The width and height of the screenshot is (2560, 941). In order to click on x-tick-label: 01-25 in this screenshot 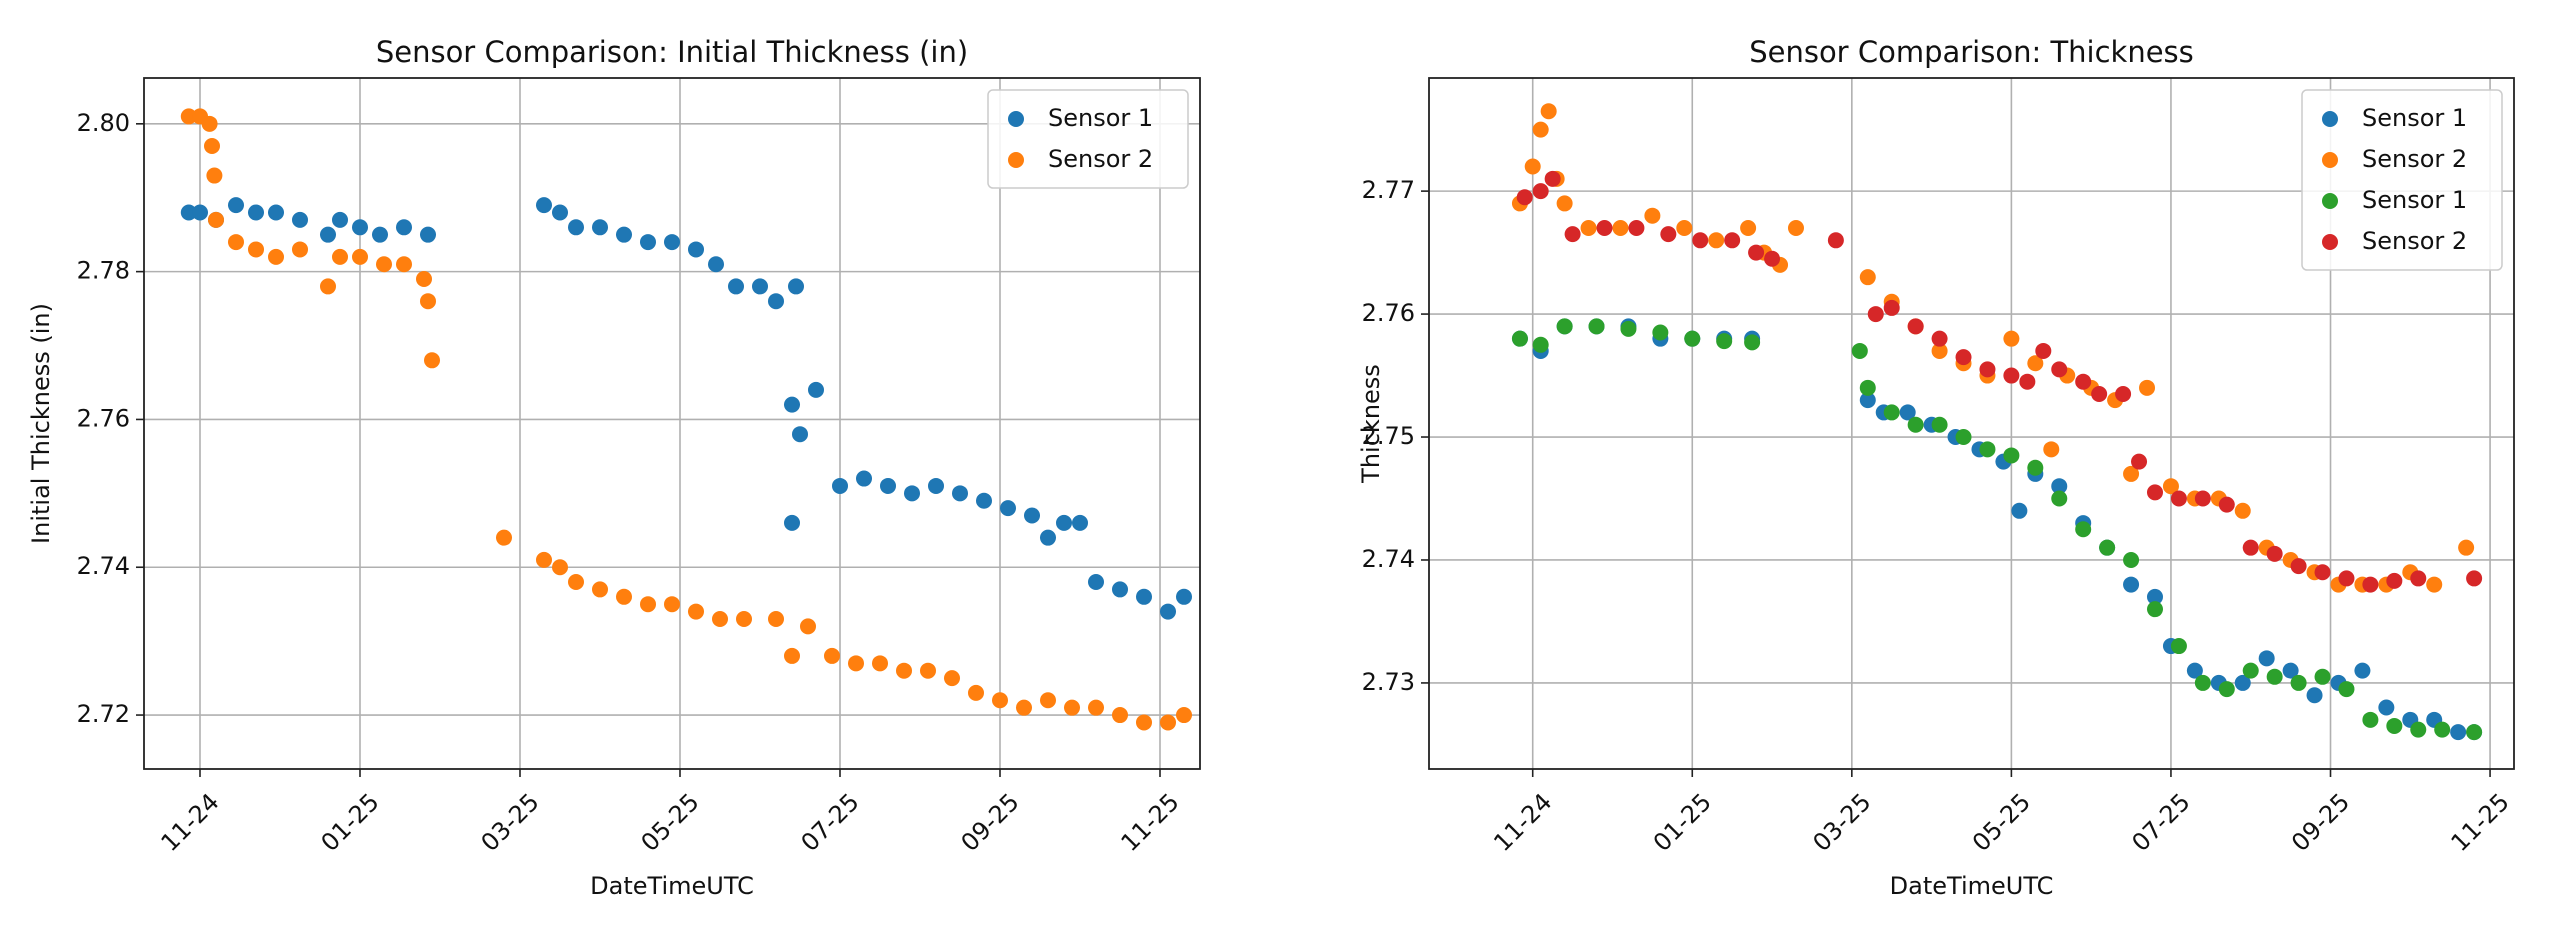, I will do `click(1682, 822)`.